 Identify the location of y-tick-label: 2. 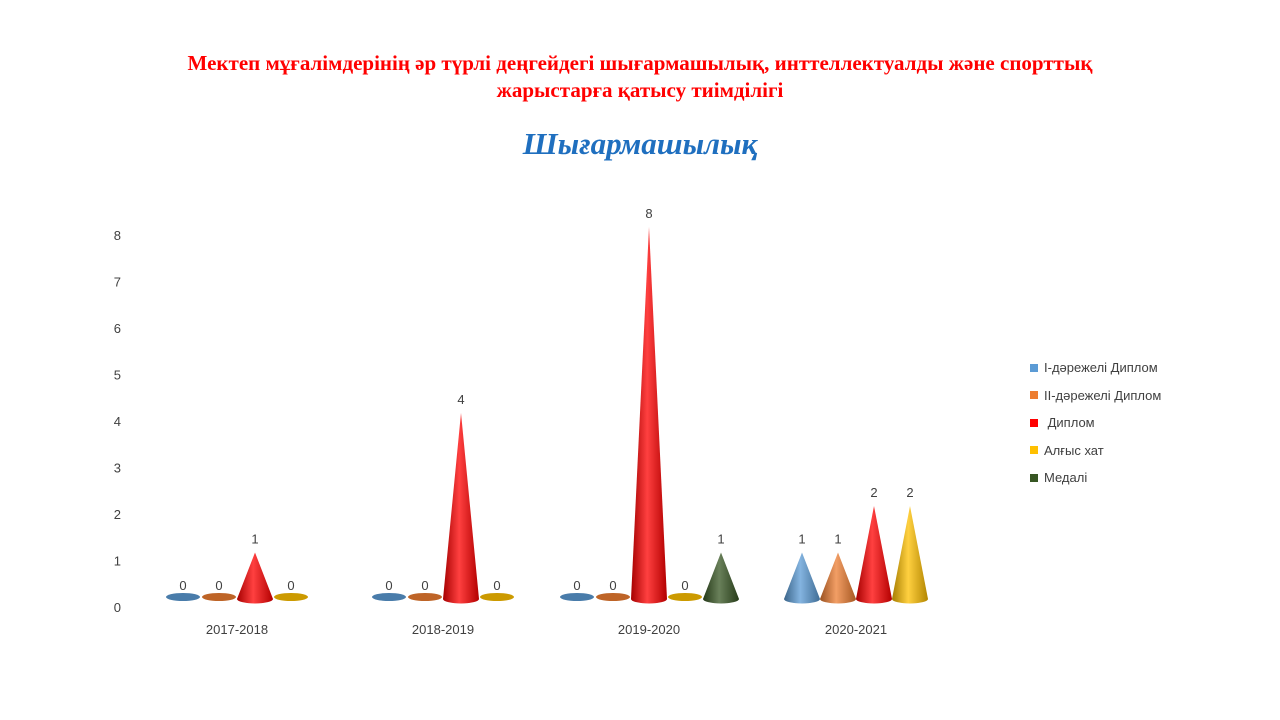
(117, 514).